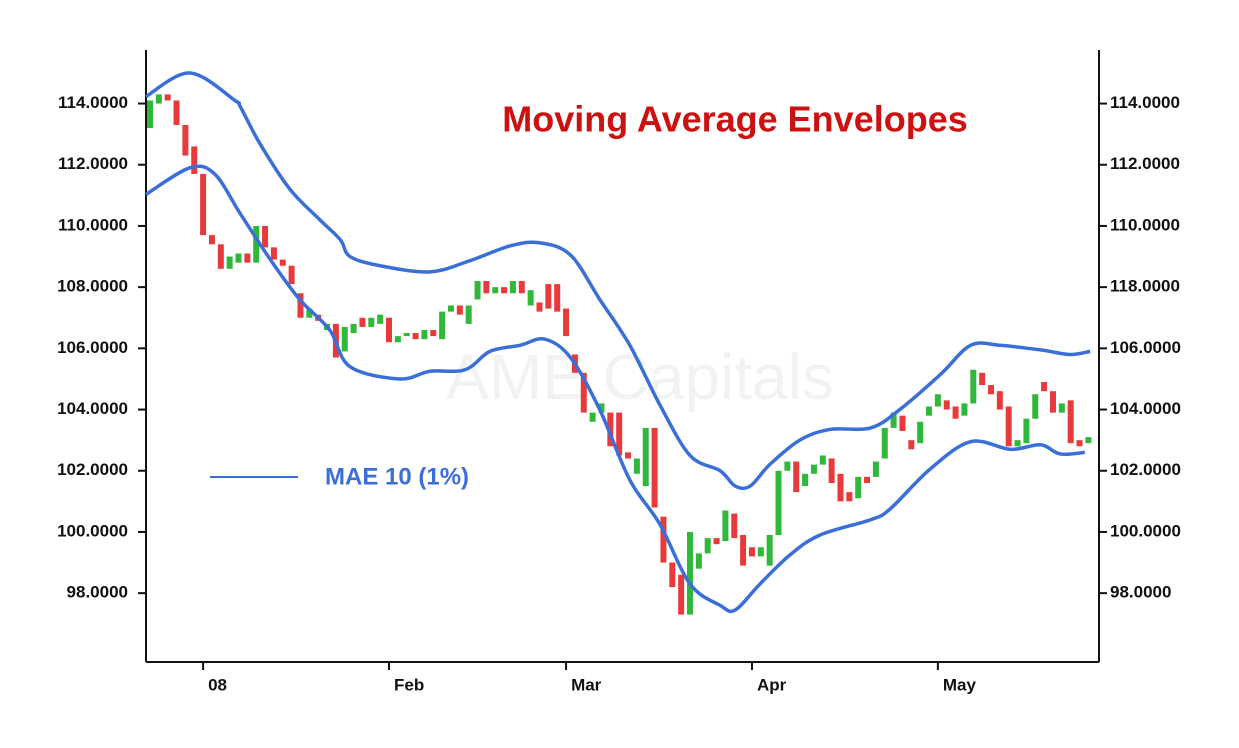 The height and width of the screenshot is (748, 1239). What do you see at coordinates (409, 684) in the screenshot?
I see `x-tick-label: Feb` at bounding box center [409, 684].